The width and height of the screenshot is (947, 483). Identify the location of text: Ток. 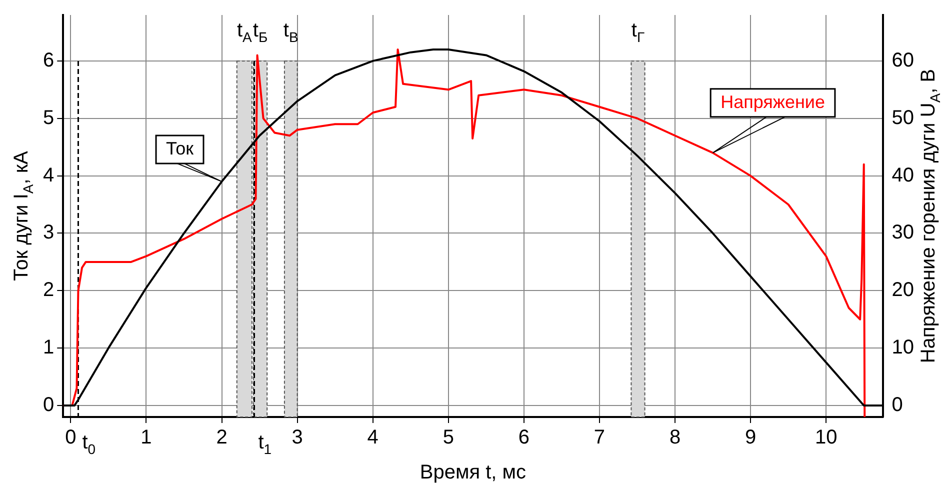
(180, 148).